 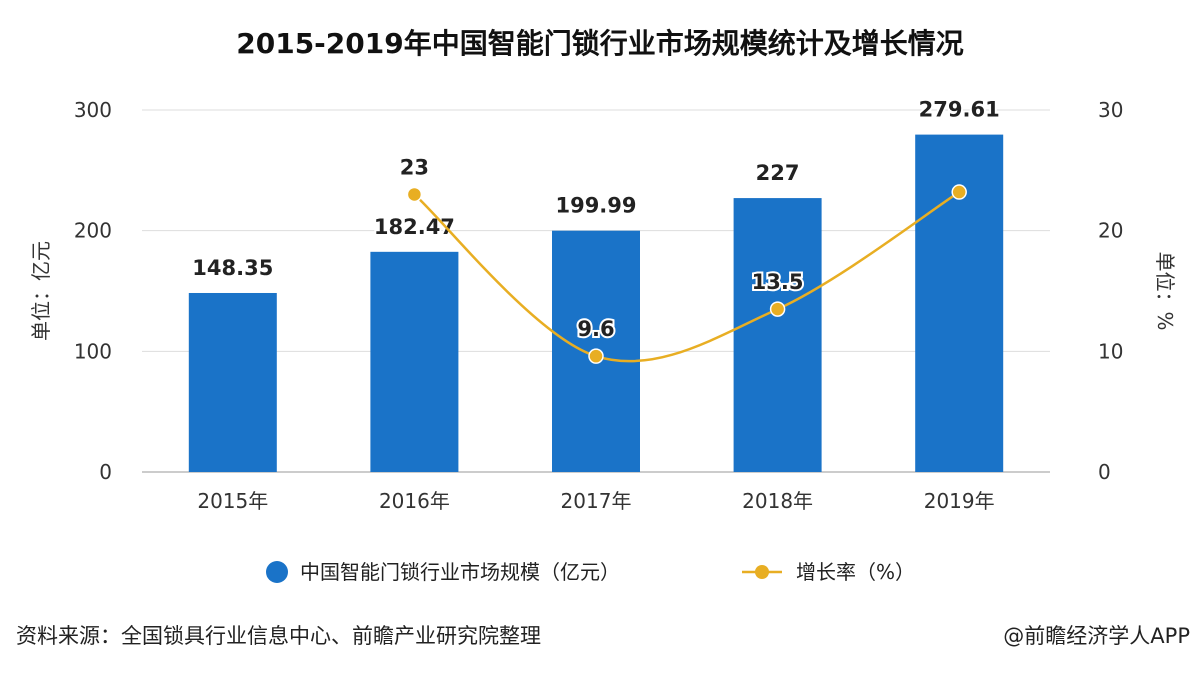 I want to click on left-tick-label: 300, so click(x=93, y=110).